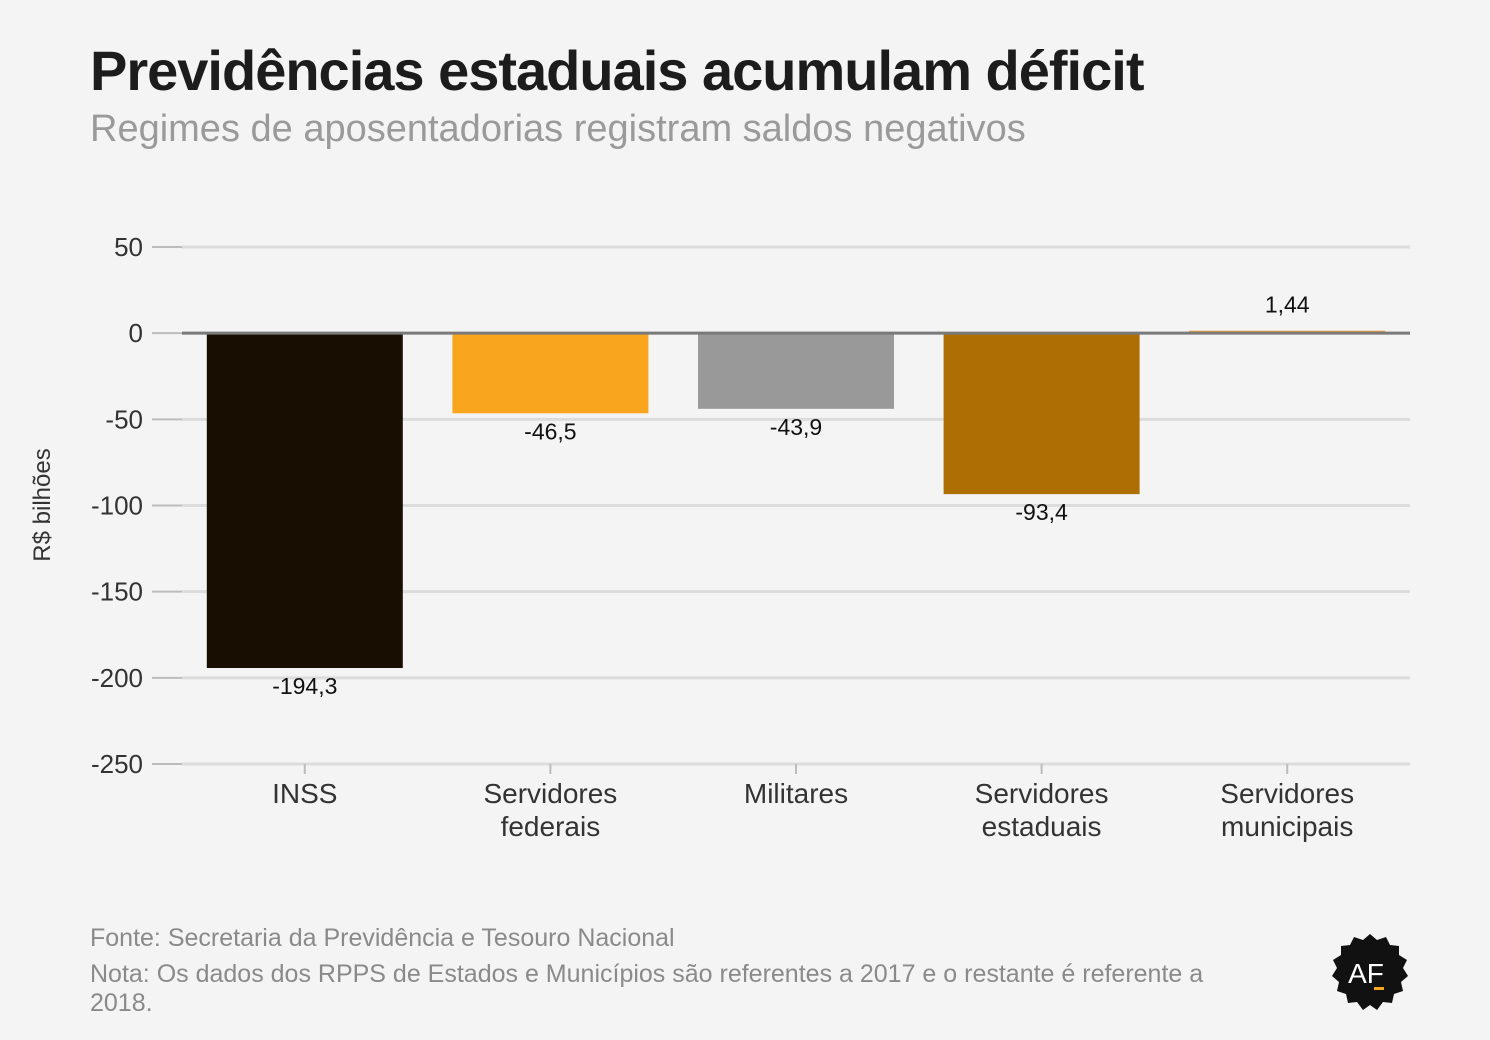 This screenshot has height=1040, width=1490. I want to click on category-label: federais, so click(551, 826).